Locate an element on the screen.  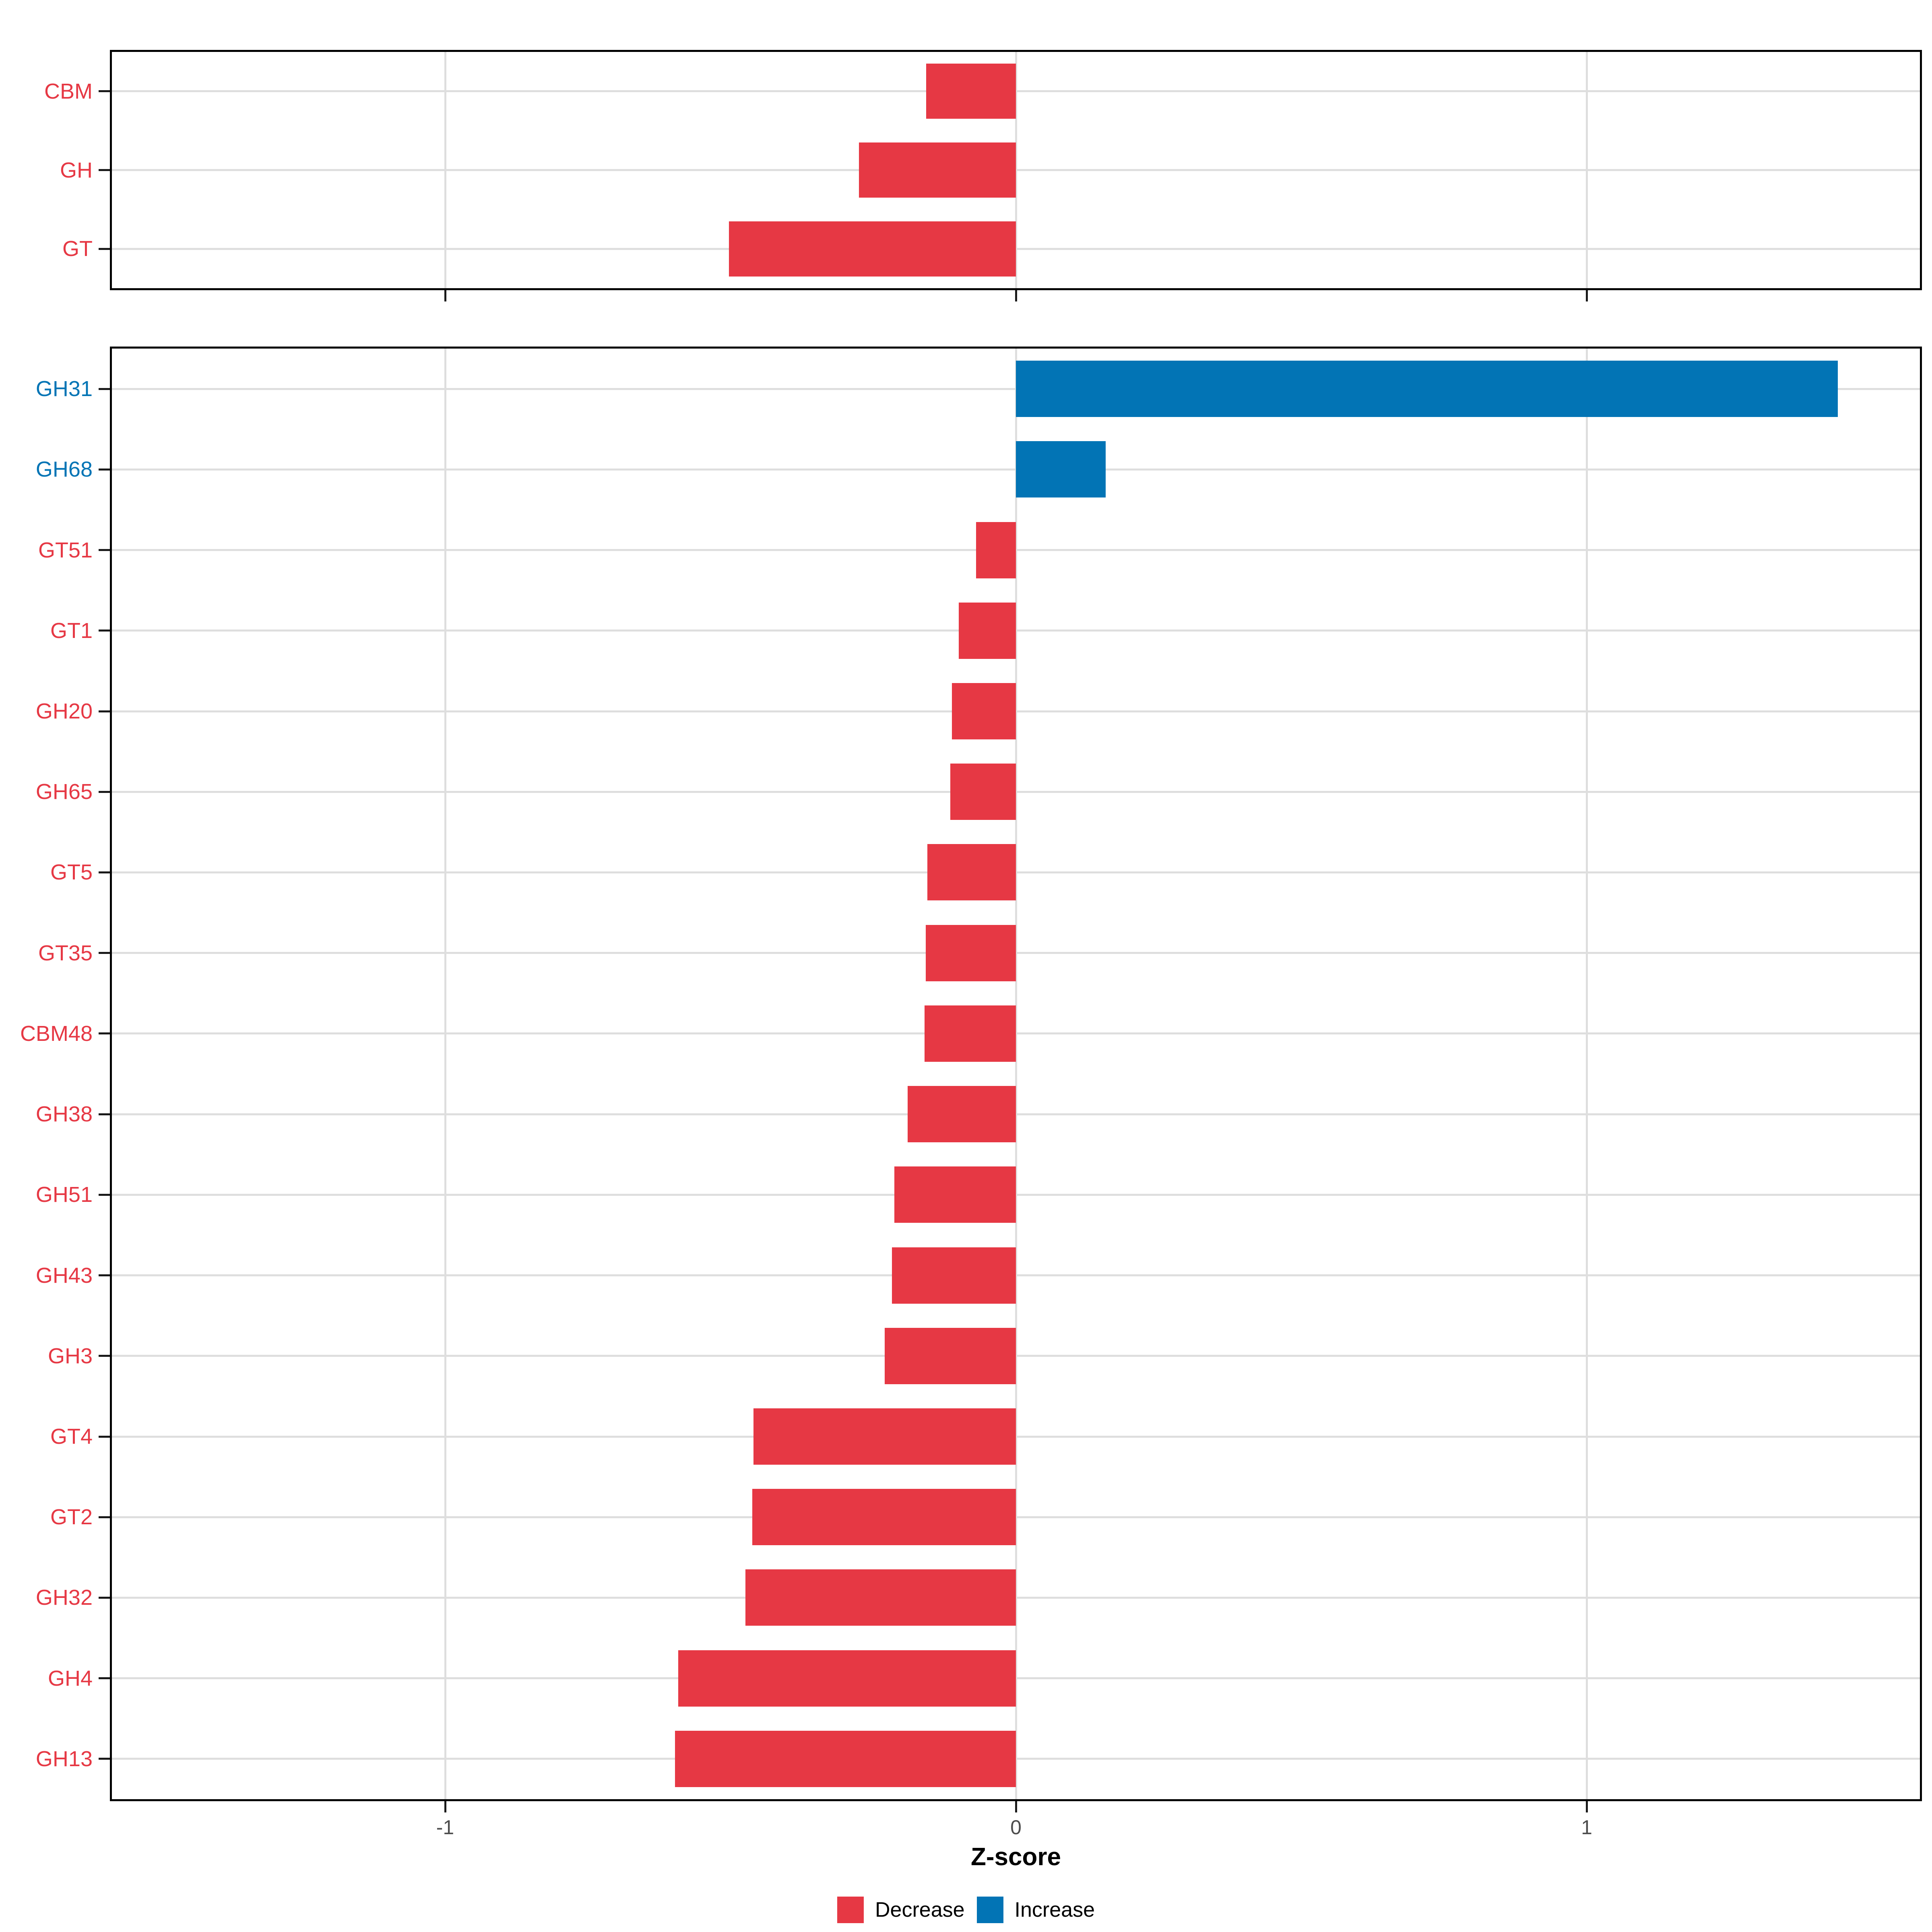
y-label-GH31: GH31 is located at coordinates (64, 389).